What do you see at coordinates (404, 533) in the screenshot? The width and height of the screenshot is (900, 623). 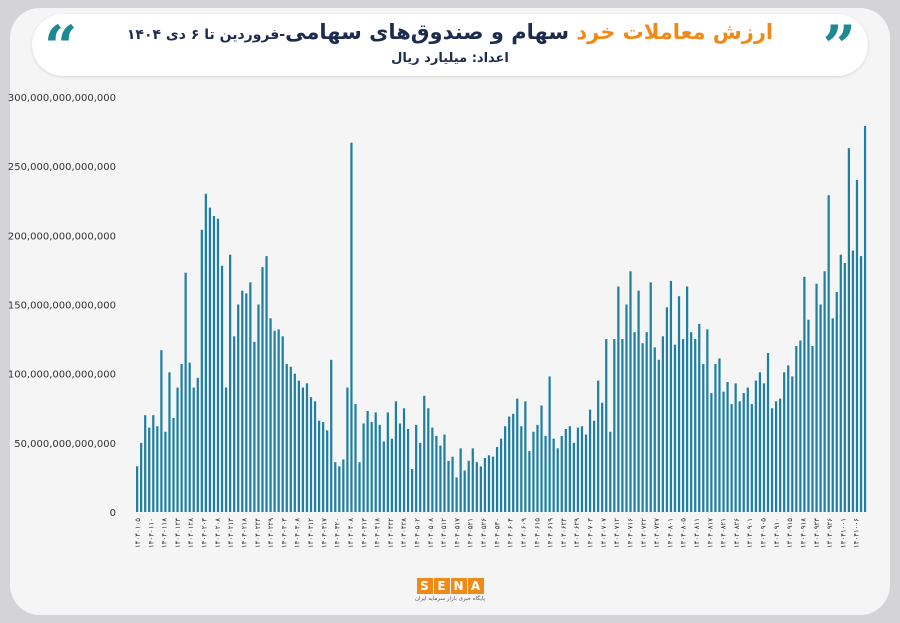 I see `x-tick-label: ۱۴۰۴۰۴۲۸` at bounding box center [404, 533].